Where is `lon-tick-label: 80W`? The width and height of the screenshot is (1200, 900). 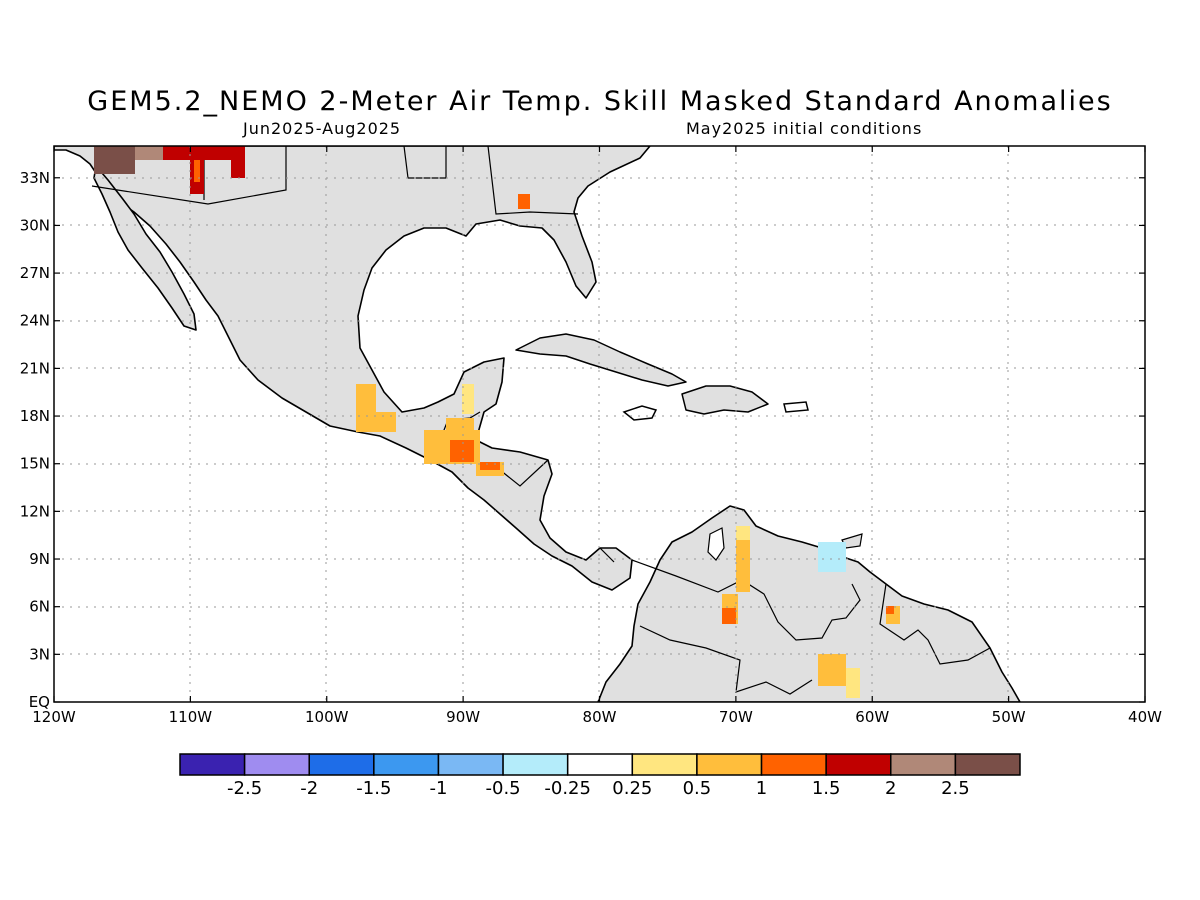 lon-tick-label: 80W is located at coordinates (600, 717).